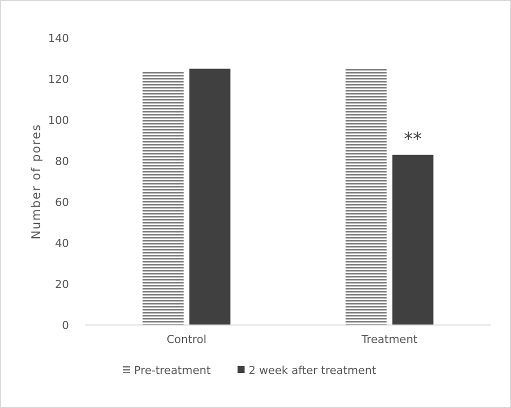 The image size is (511, 408). Describe the element at coordinates (58, 120) in the screenshot. I see `y-tick-label: 100` at that location.